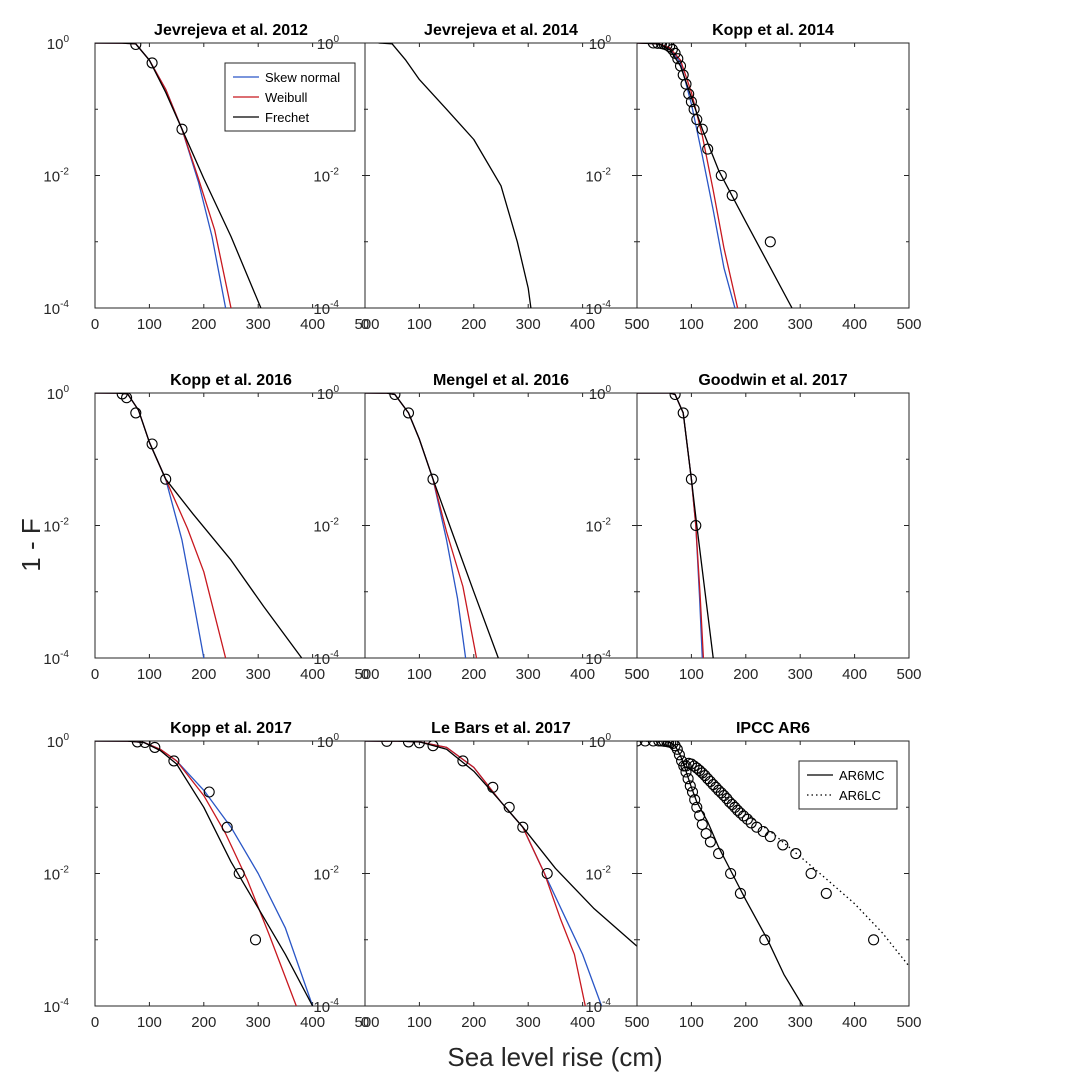 Image resolution: width=1083 pixels, height=1088 pixels. Describe the element at coordinates (231, 728) in the screenshot. I see `plot-title: Kopp et al. 2017` at that location.